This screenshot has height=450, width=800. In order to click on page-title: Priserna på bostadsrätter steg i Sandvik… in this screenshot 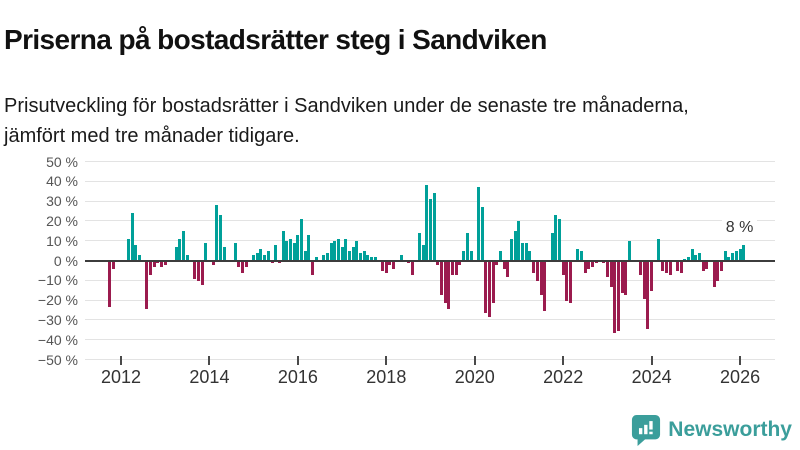, I will do `click(275, 39)`.